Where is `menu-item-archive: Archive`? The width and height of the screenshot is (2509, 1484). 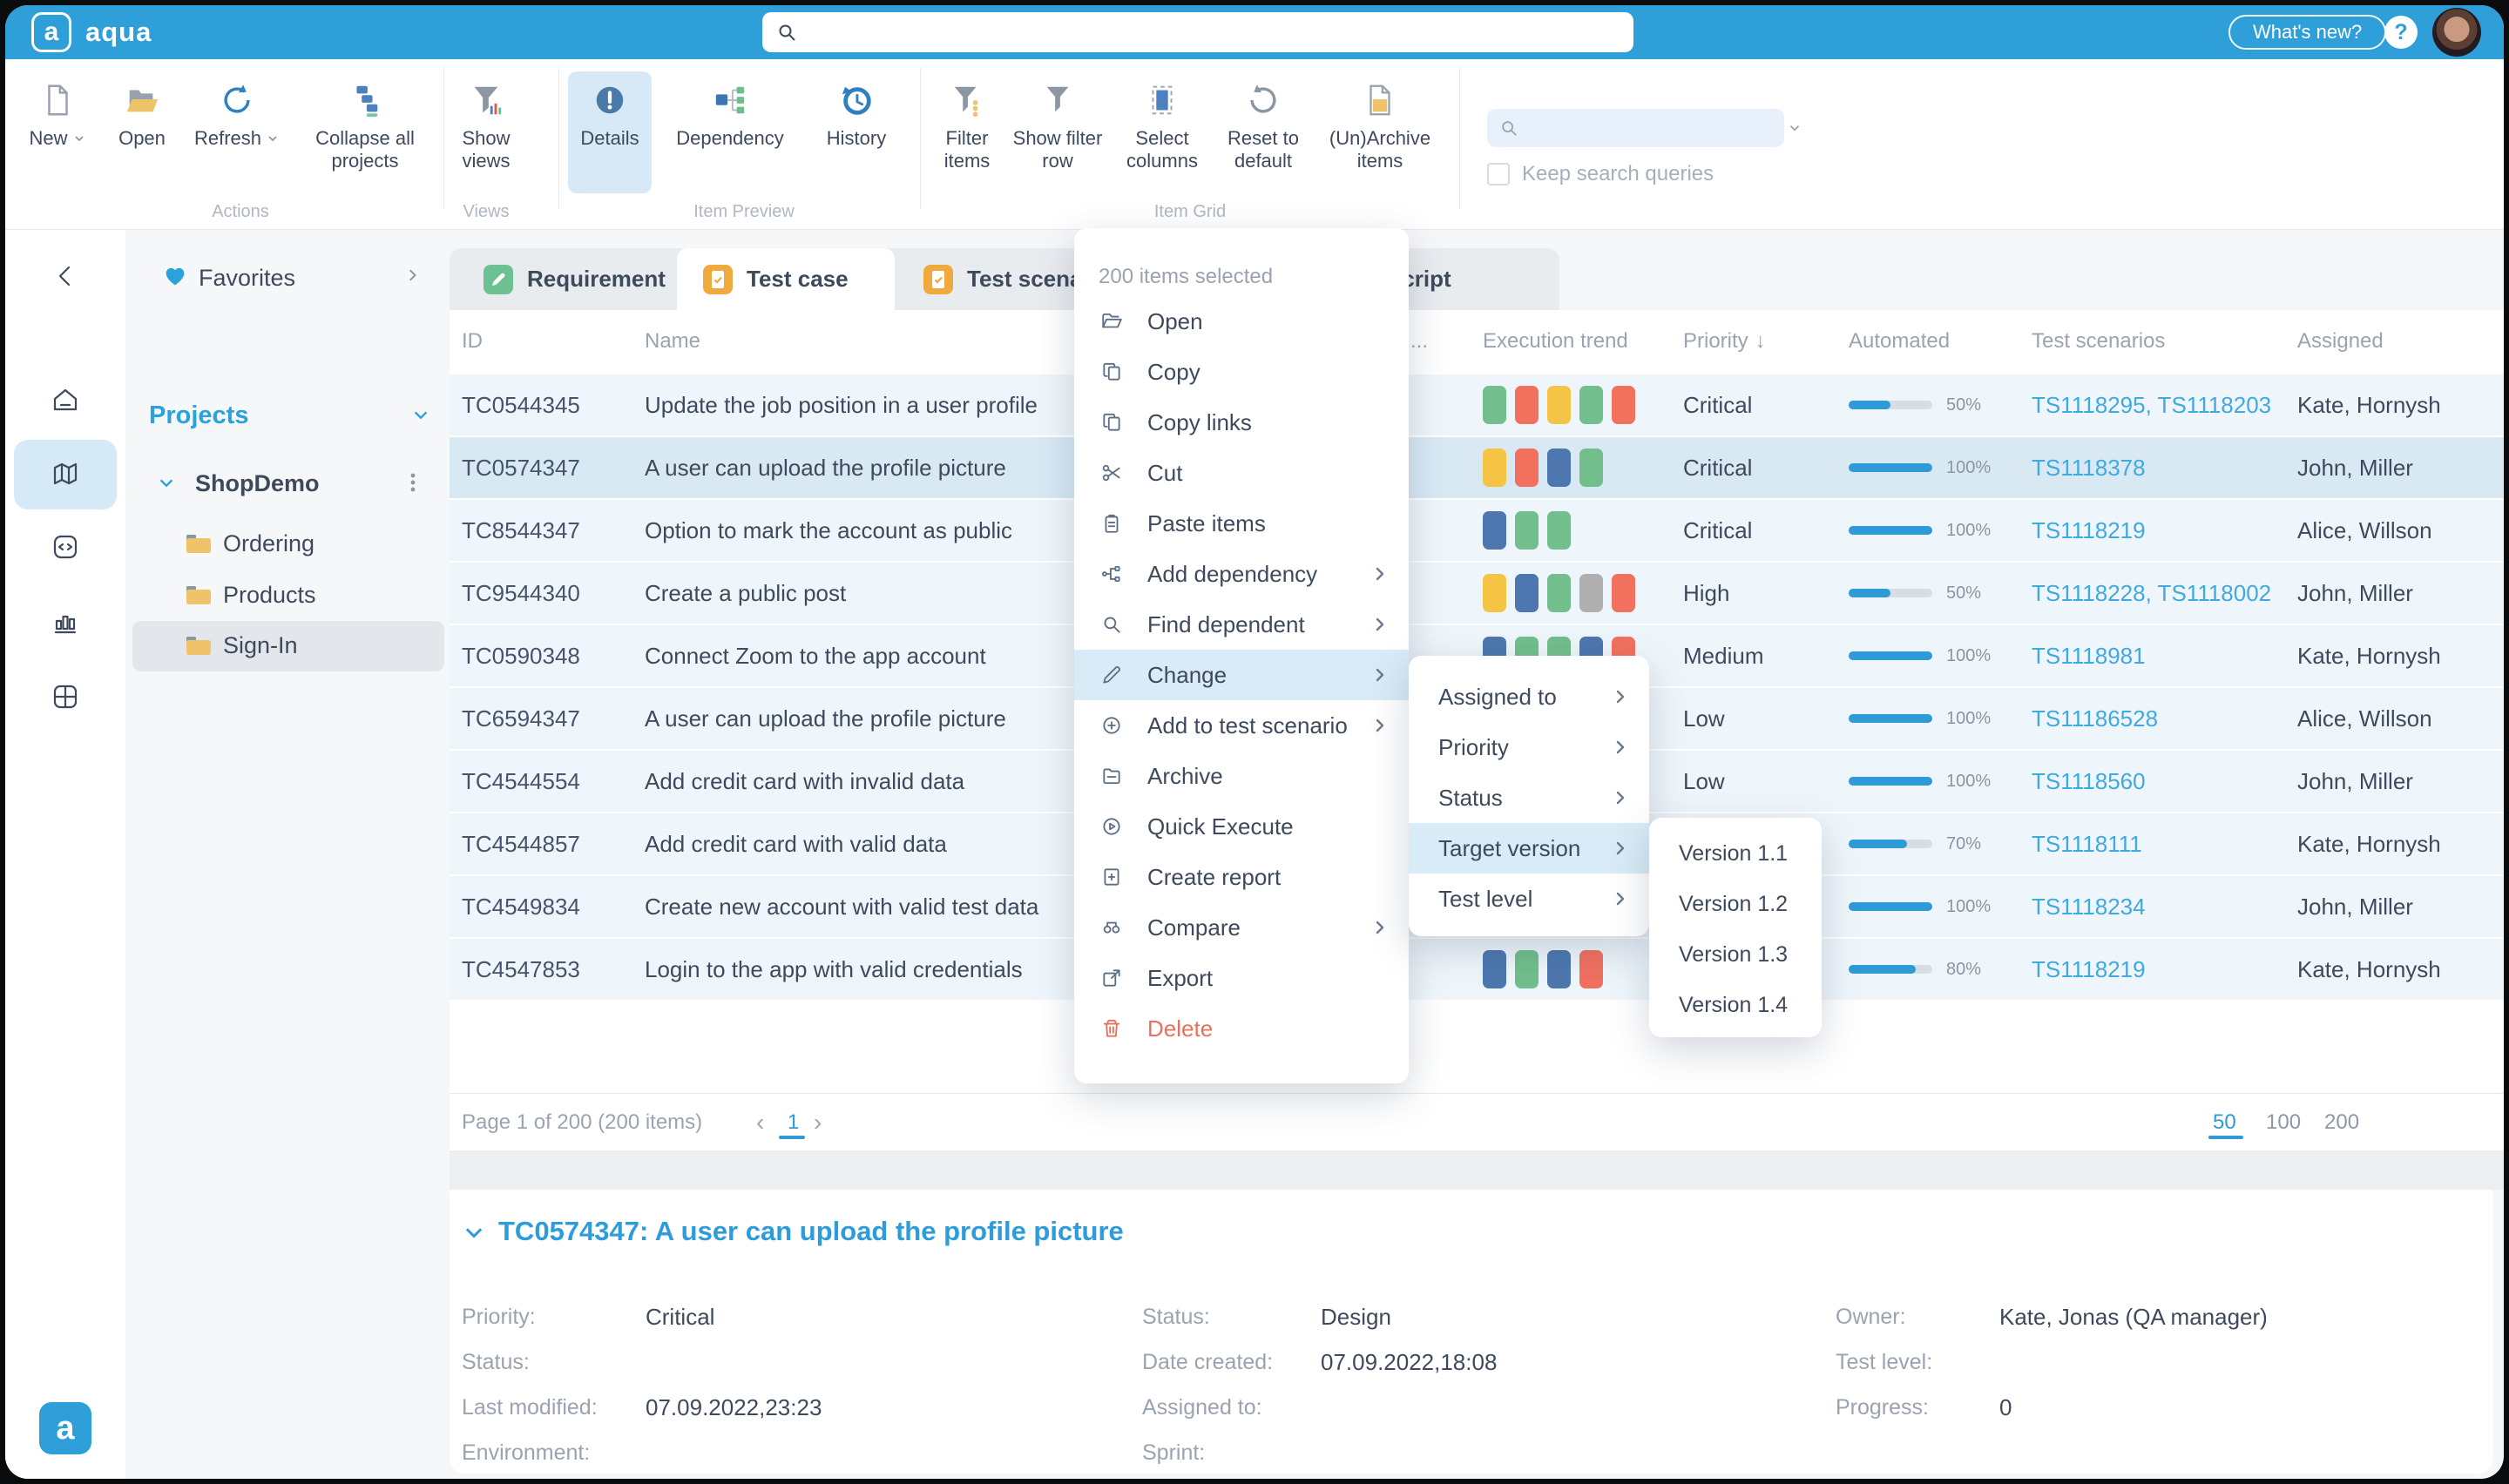
menu-item-archive: Archive is located at coordinates (1241, 776).